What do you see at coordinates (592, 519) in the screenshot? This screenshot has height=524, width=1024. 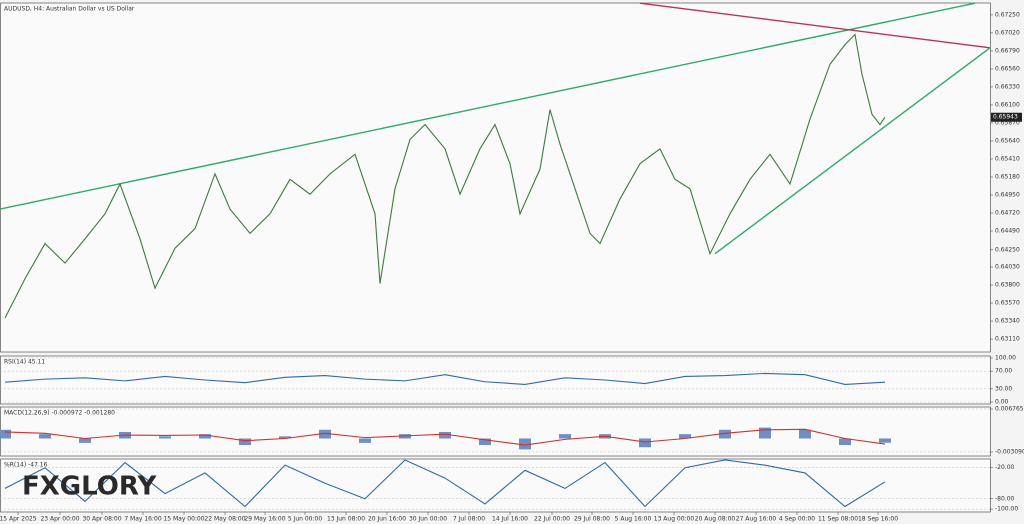 I see `x-tick-label: 29 Jul 08:00` at bounding box center [592, 519].